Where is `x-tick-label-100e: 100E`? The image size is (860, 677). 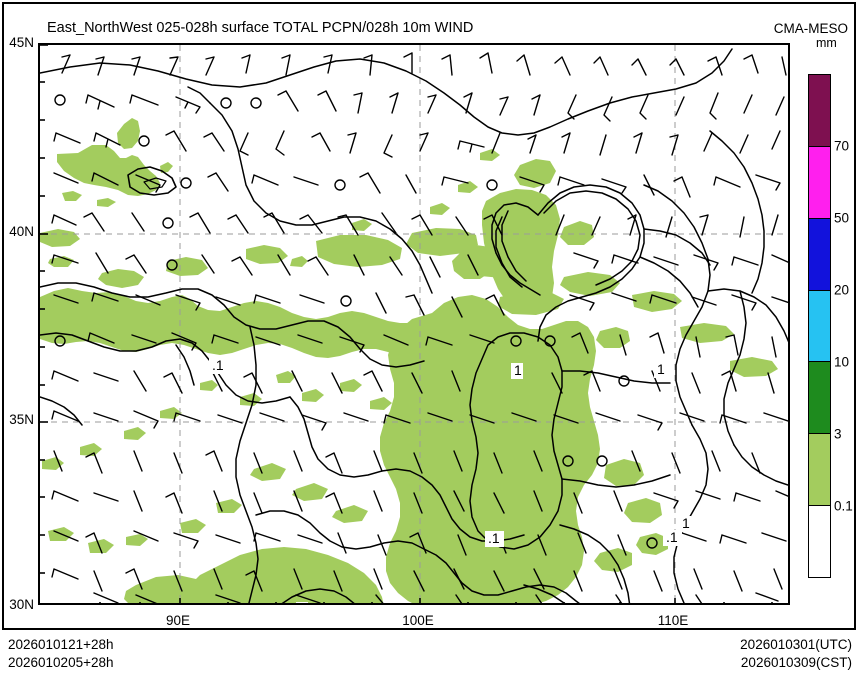 x-tick-label-100e: 100E is located at coordinates (418, 620).